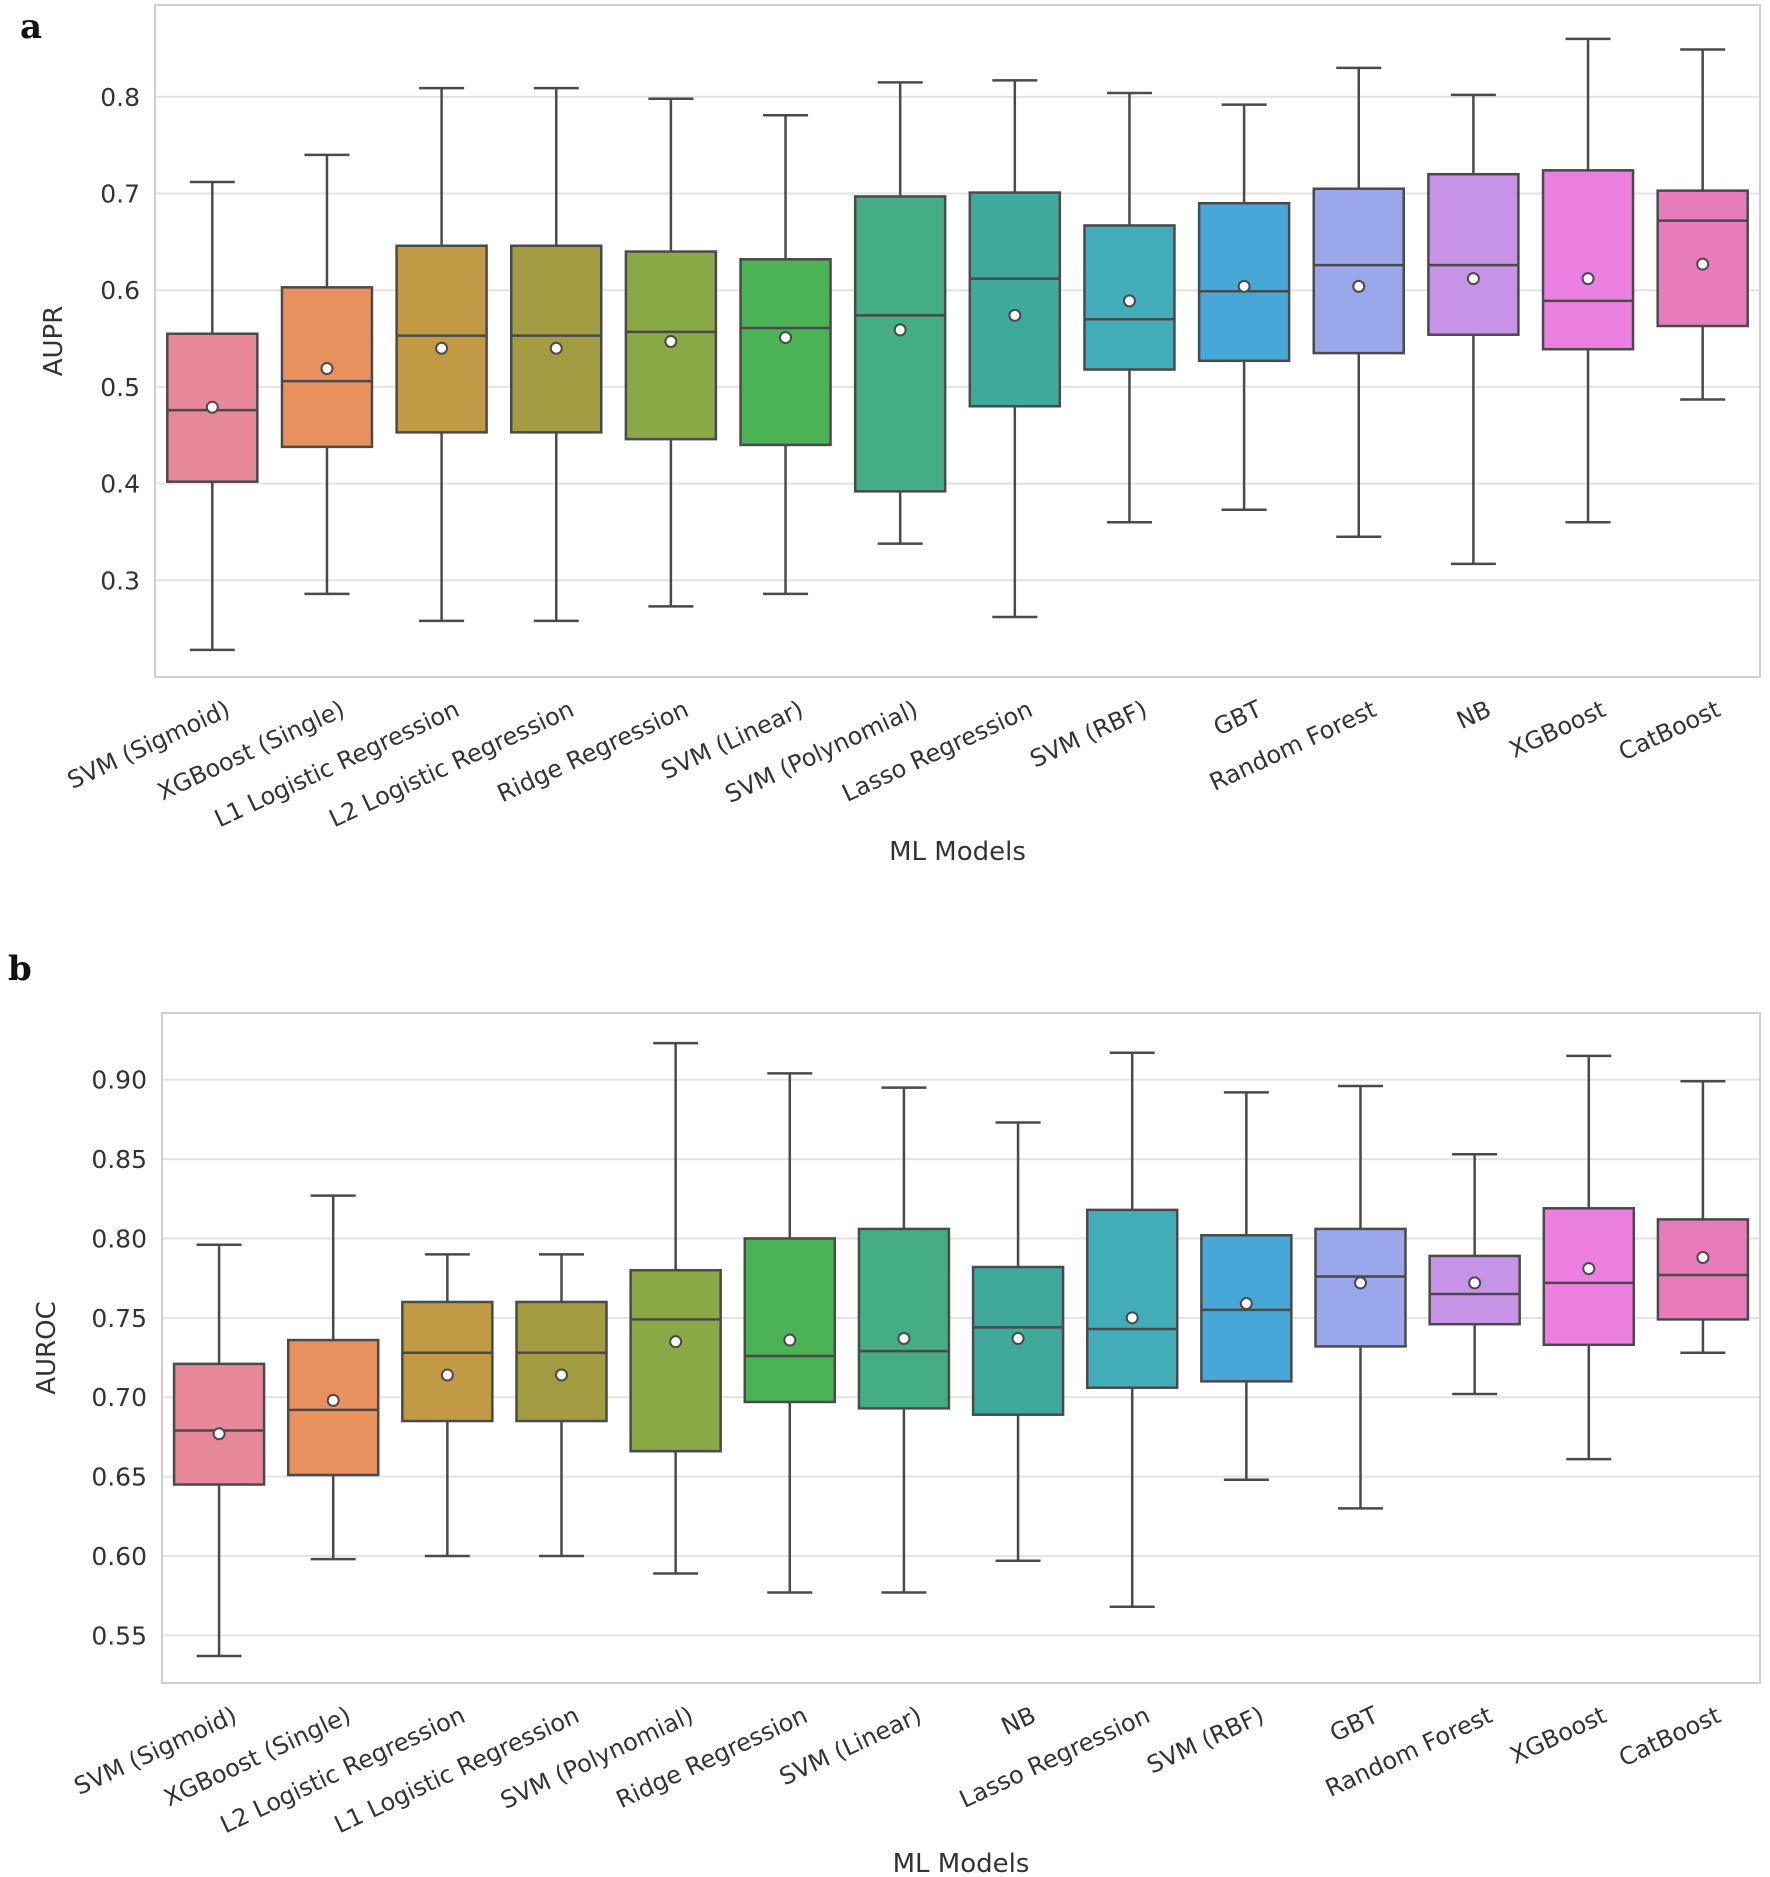 This screenshot has width=1770, height=1877. What do you see at coordinates (119, 1080) in the screenshot?
I see `y-tick-label: 0.90` at bounding box center [119, 1080].